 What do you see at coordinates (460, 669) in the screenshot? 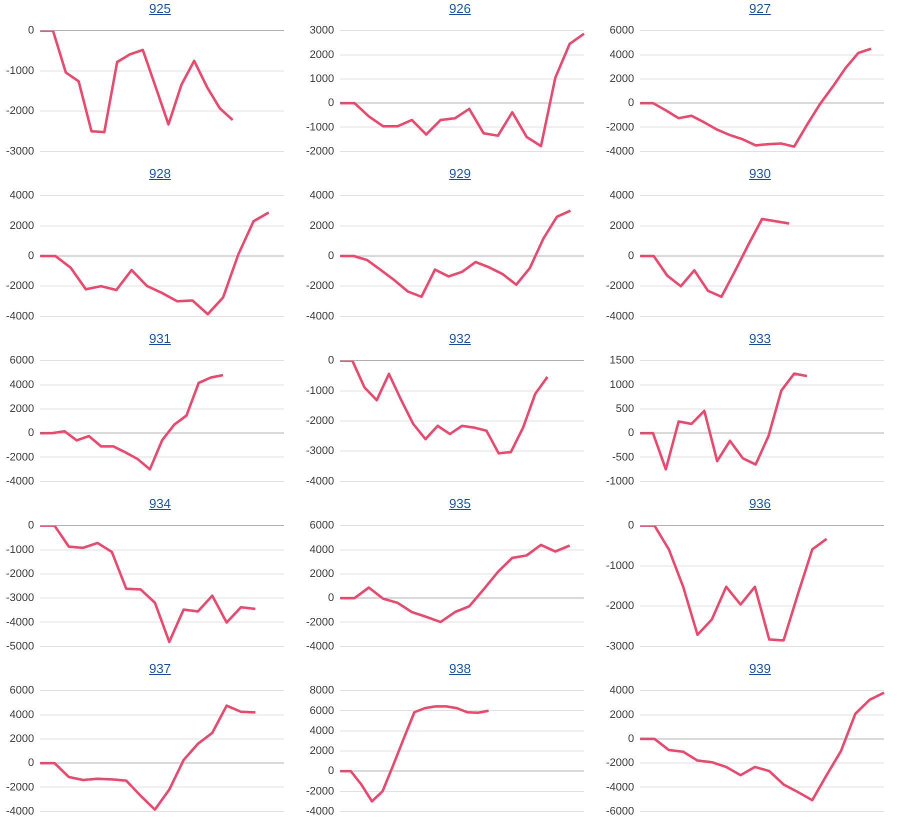
I see `chart-title: 938` at bounding box center [460, 669].